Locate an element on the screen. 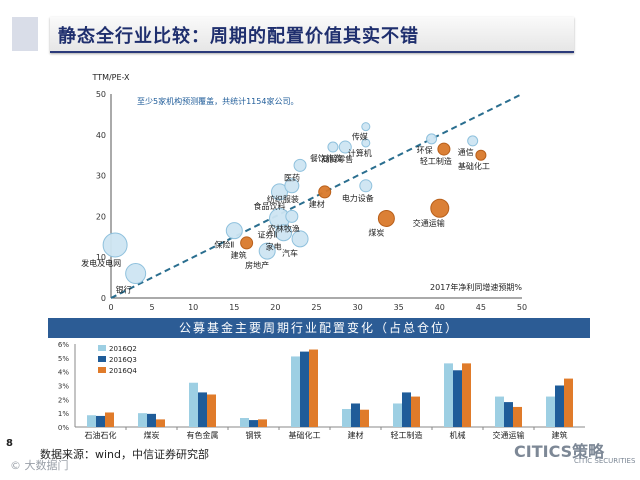 The width and height of the screenshot is (640, 480). y-tick-label: 50 is located at coordinates (101, 94).